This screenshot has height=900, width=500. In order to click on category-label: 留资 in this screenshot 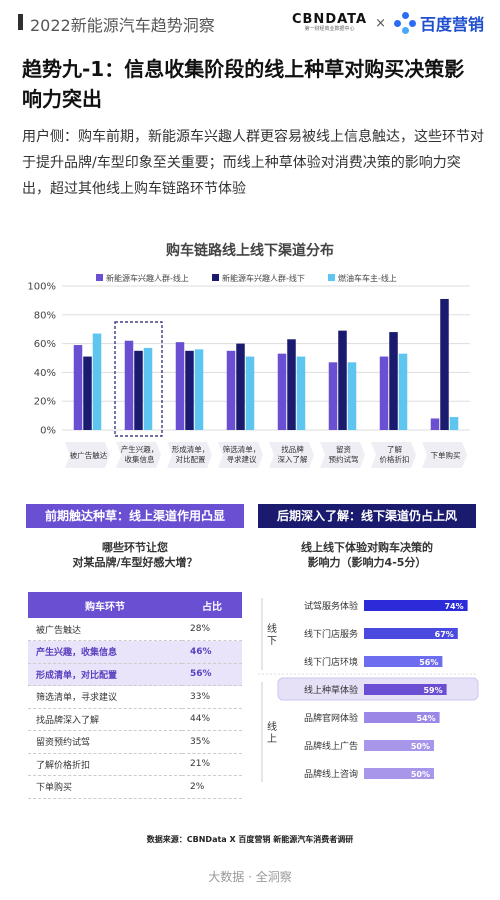, I will do `click(343, 449)`.